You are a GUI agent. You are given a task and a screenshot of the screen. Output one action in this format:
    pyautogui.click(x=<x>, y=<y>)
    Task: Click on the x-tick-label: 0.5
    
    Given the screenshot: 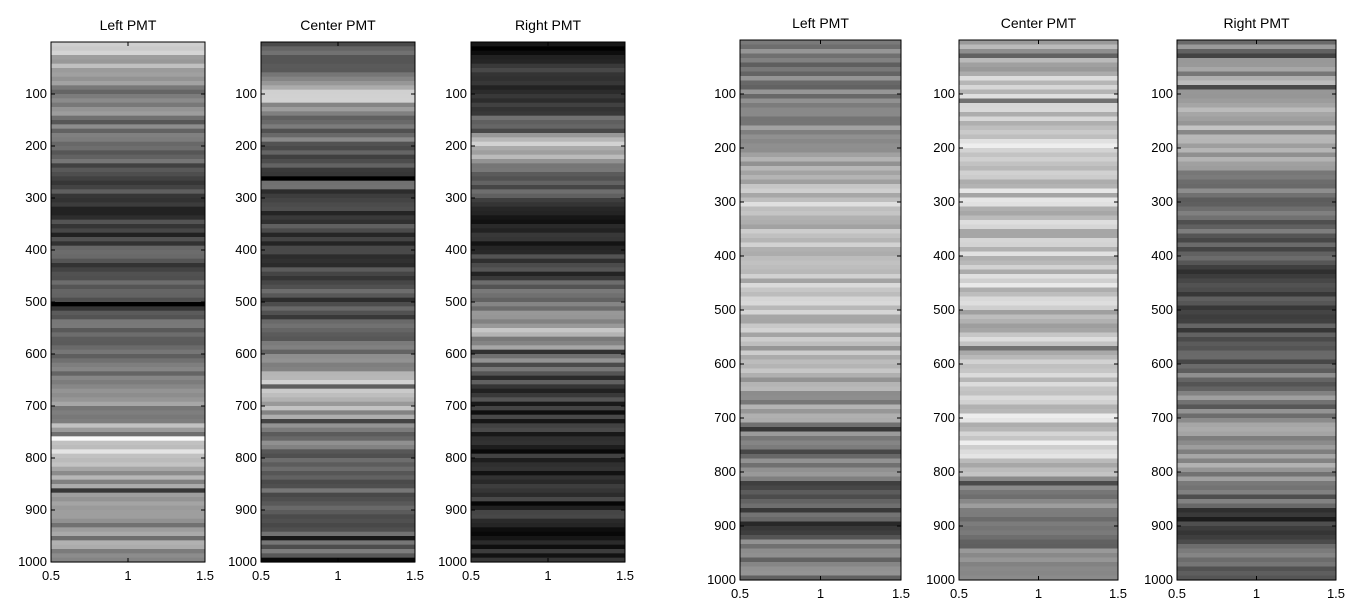 What is the action you would take?
    pyautogui.click(x=471, y=575)
    